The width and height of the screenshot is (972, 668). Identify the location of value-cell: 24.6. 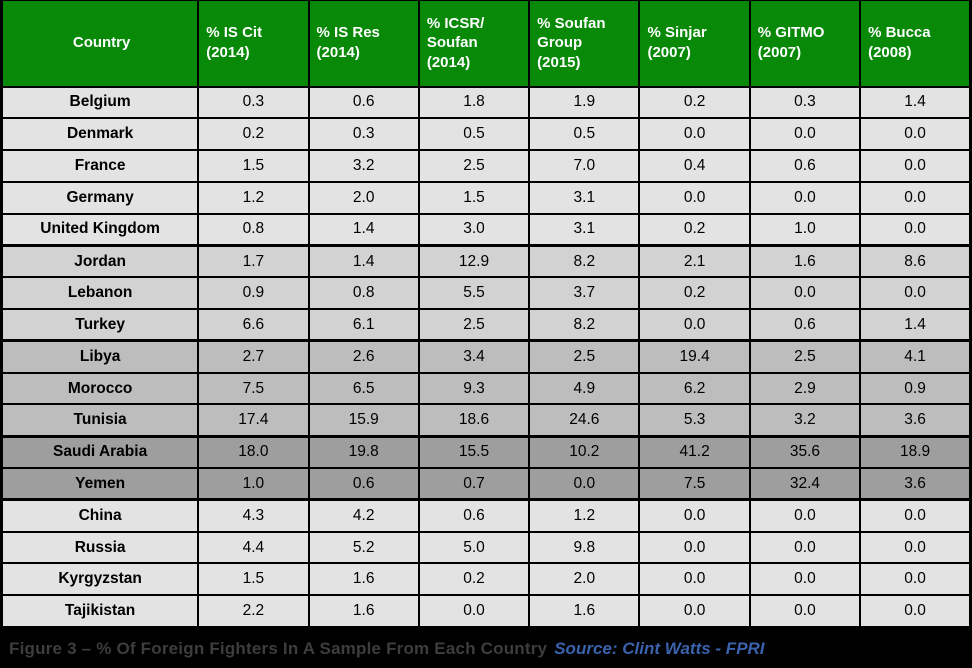
(584, 420).